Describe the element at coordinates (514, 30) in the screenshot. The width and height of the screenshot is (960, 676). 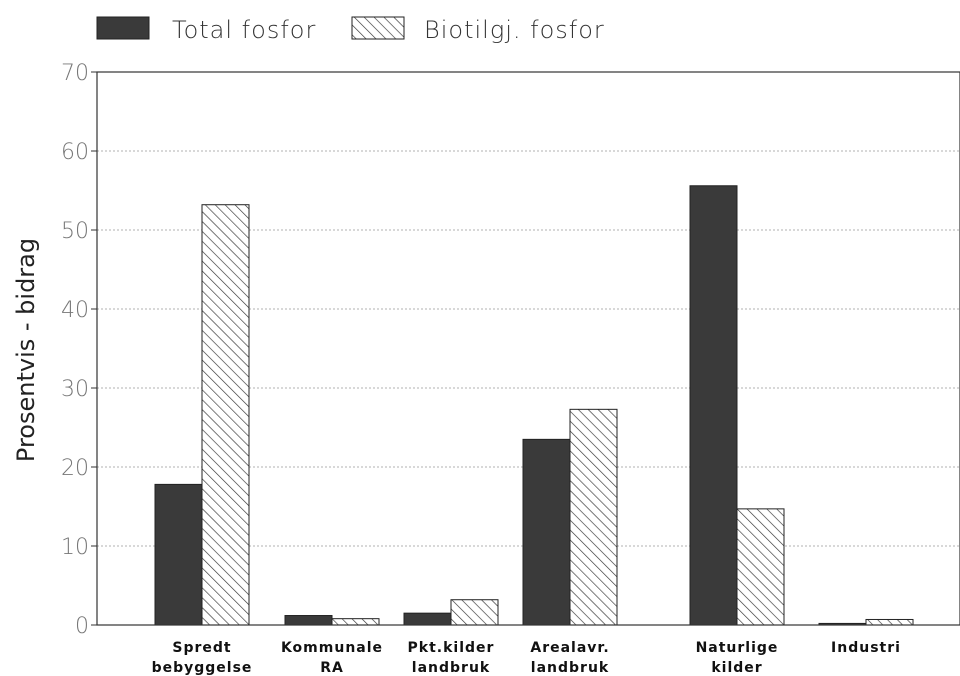
I see `legend-label-biotilgj-fosfor: Biotilgj. fosfor` at that location.